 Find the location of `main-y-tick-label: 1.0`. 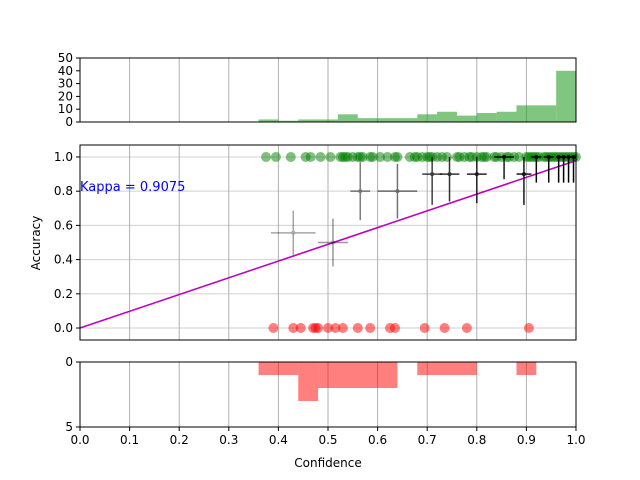

main-y-tick-label: 1.0 is located at coordinates (63, 157).